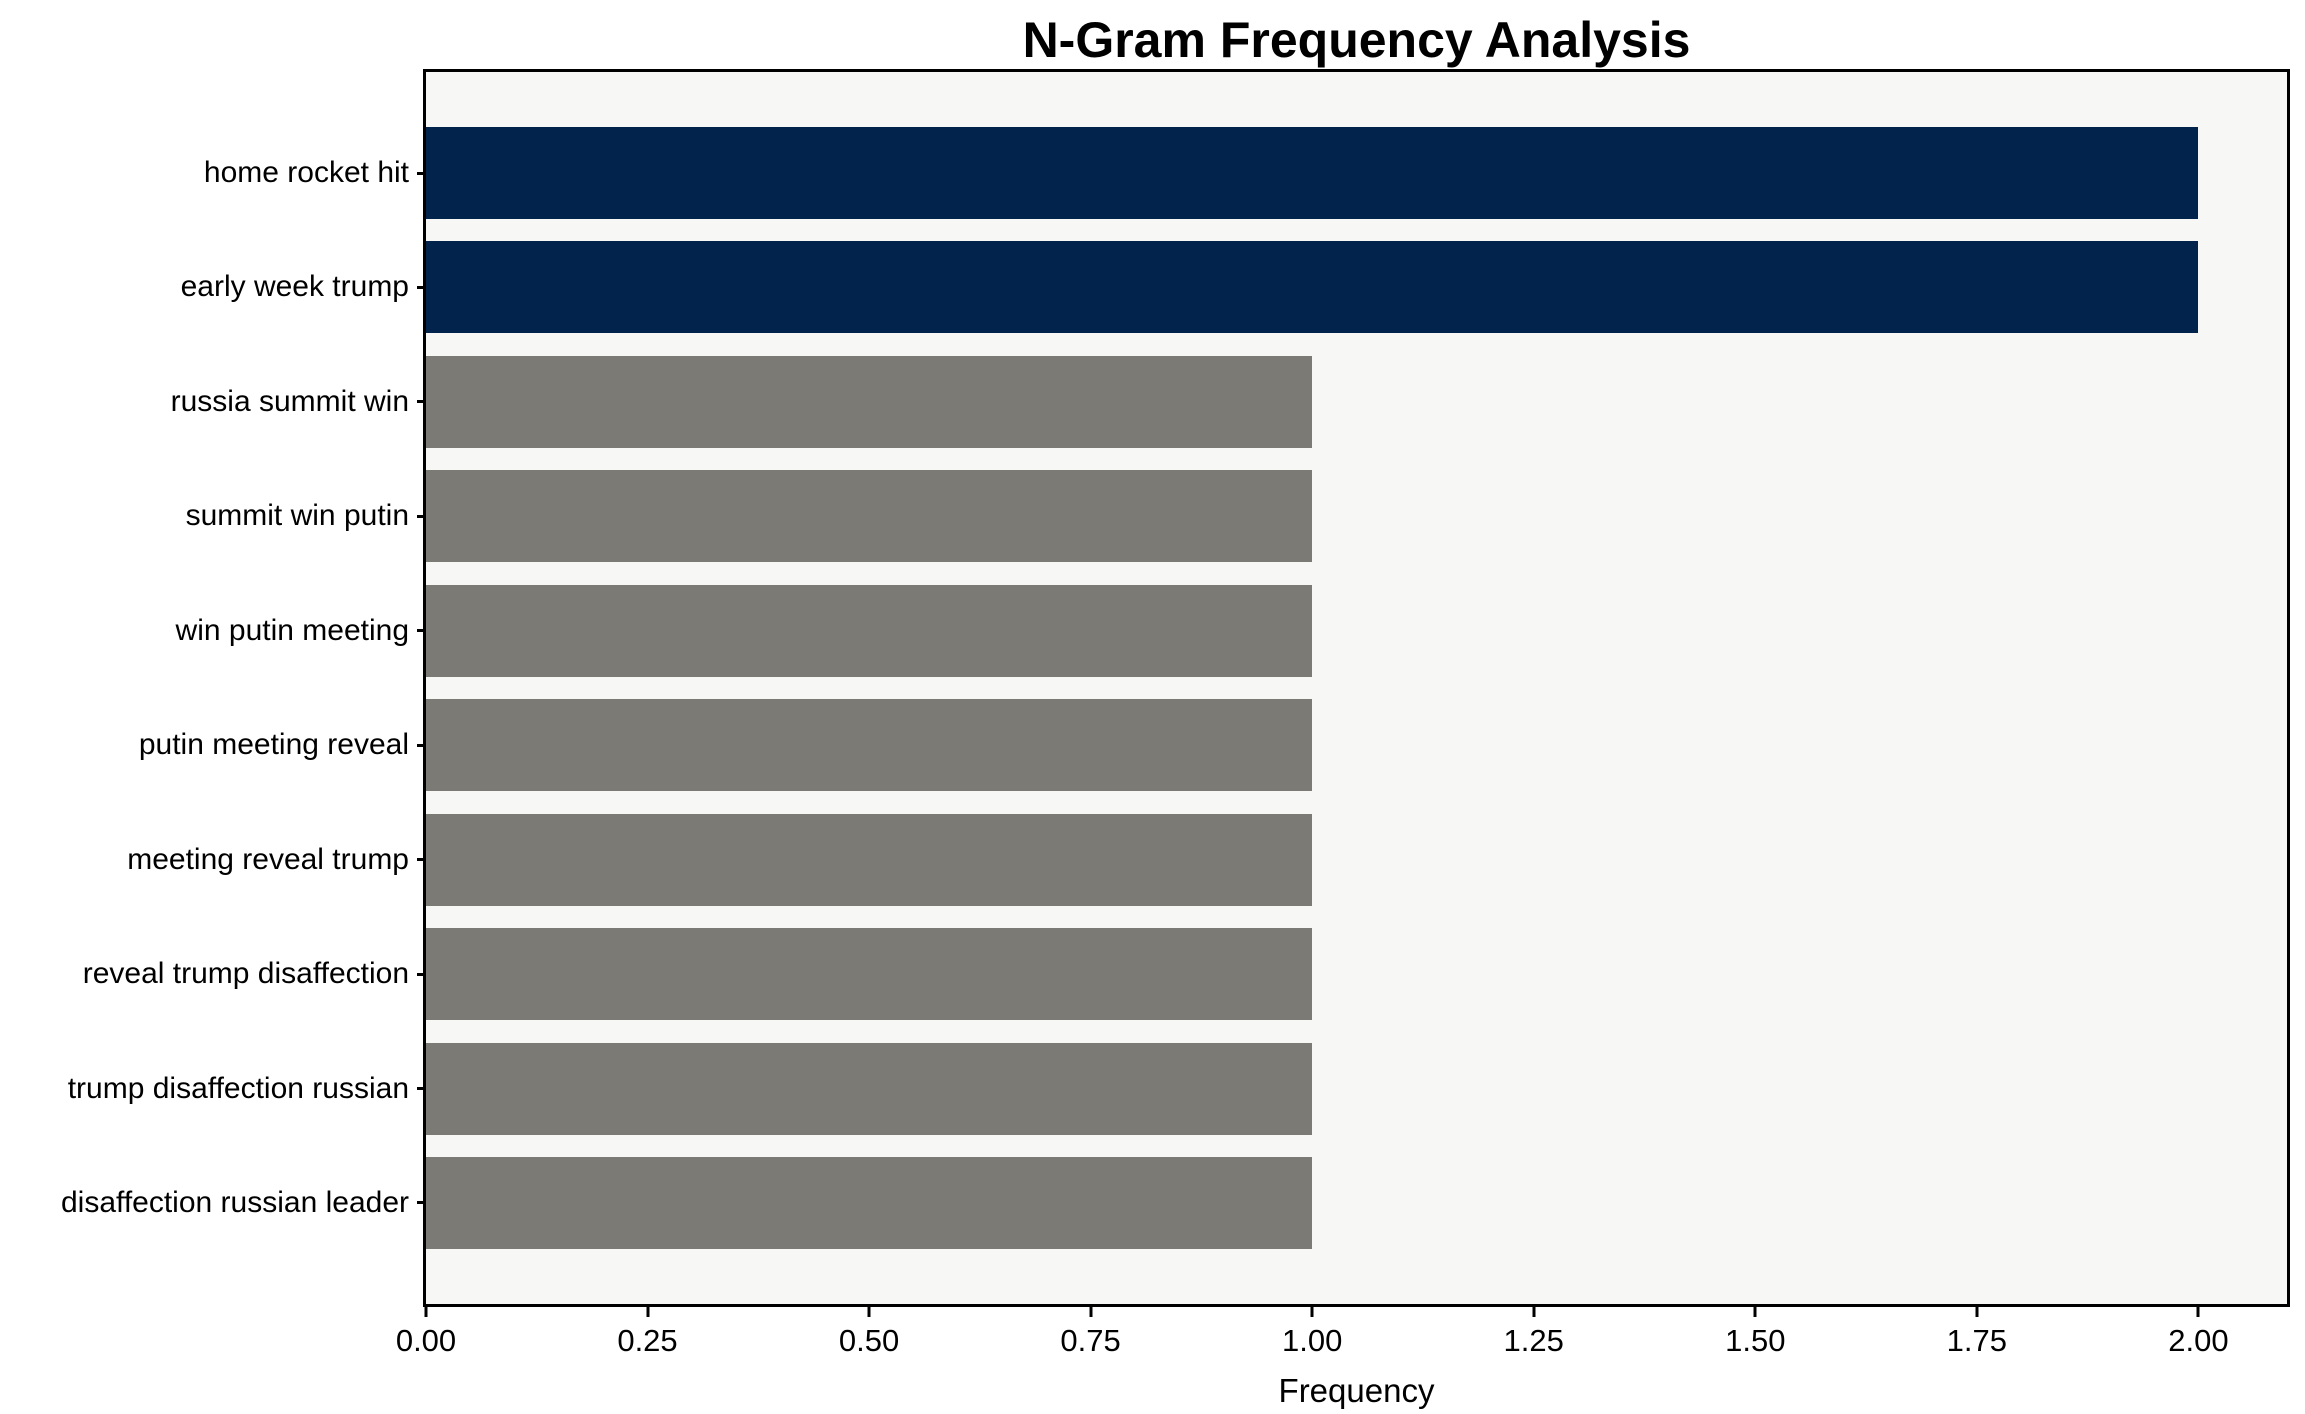  Describe the element at coordinates (292, 630) in the screenshot. I see `y-tick-label: win putin meeting` at that location.